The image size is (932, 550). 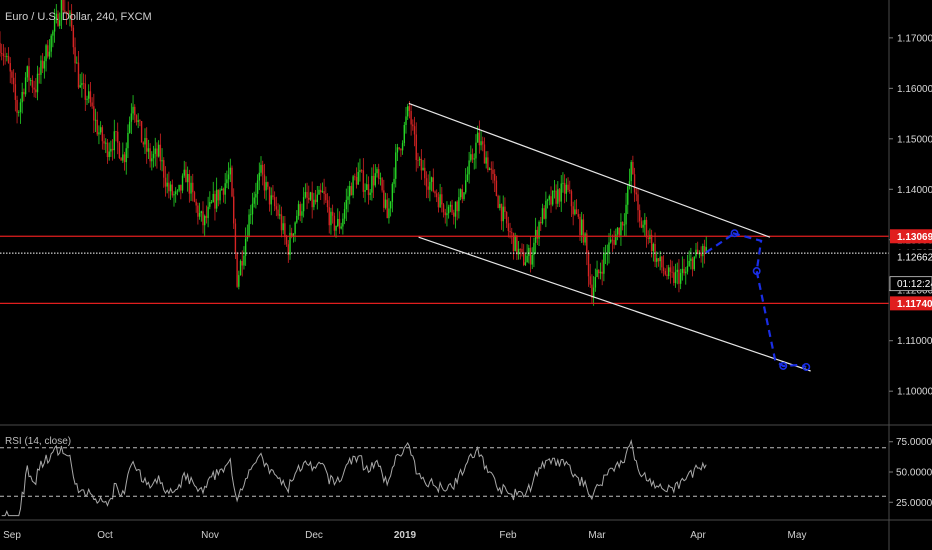 What do you see at coordinates (914, 38) in the screenshot?
I see `price-tick-label: 1.17000` at bounding box center [914, 38].